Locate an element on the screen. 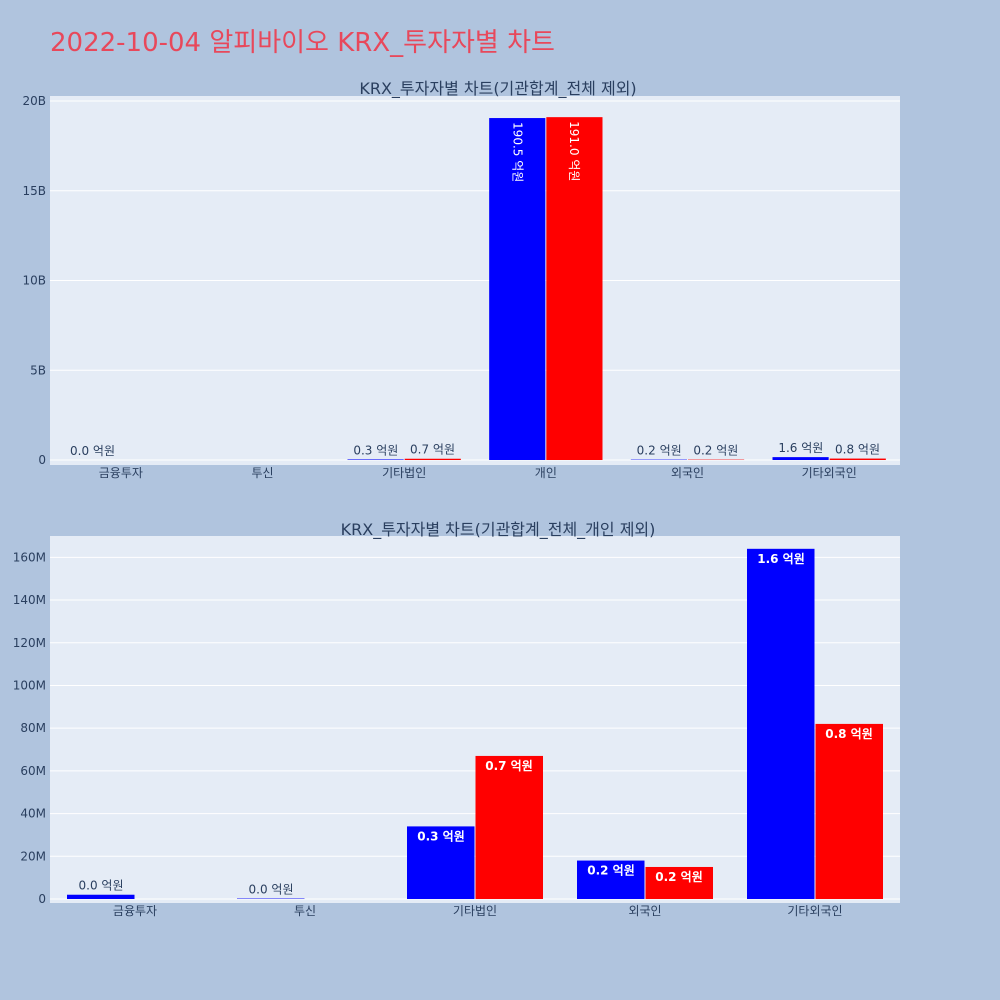 The width and height of the screenshot is (1000, 1000). y-tick-label: 10B is located at coordinates (34, 281).